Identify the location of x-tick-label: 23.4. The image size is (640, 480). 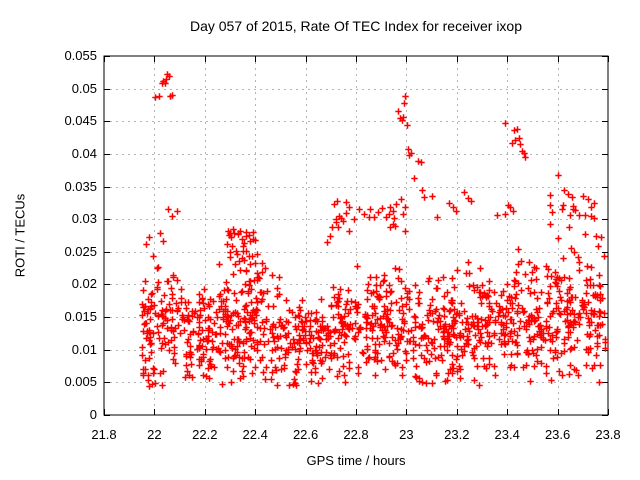
(507, 434).